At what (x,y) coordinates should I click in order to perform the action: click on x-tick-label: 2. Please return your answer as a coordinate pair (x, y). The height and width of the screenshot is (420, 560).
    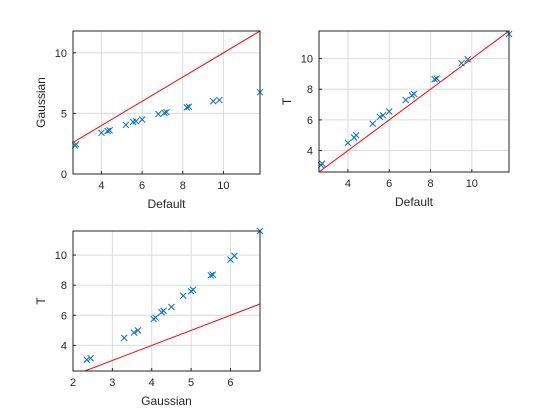
    Looking at the image, I should click on (73, 383).